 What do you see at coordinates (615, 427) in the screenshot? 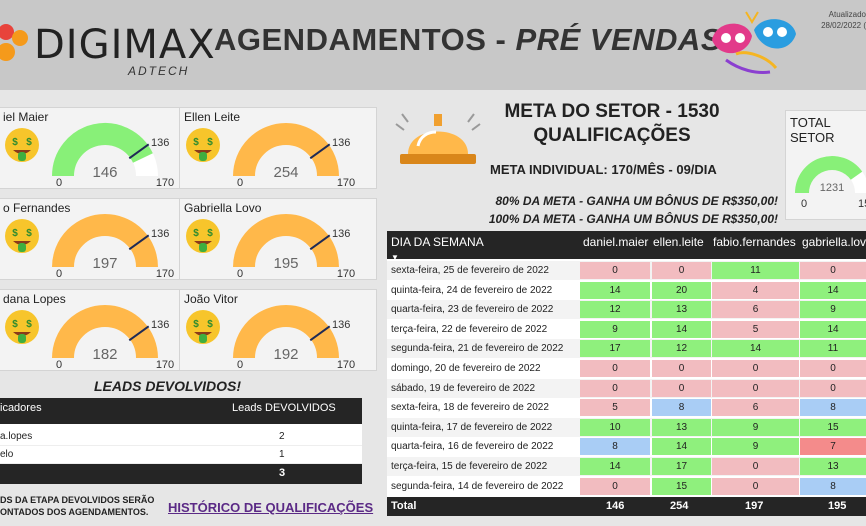
I see `matrix-cell: 10` at bounding box center [615, 427].